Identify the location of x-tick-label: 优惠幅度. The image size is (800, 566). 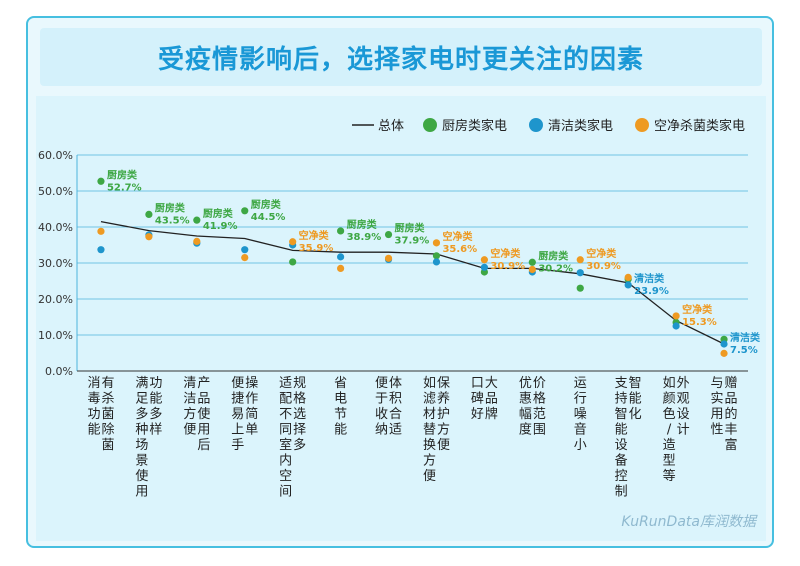
(525, 407).